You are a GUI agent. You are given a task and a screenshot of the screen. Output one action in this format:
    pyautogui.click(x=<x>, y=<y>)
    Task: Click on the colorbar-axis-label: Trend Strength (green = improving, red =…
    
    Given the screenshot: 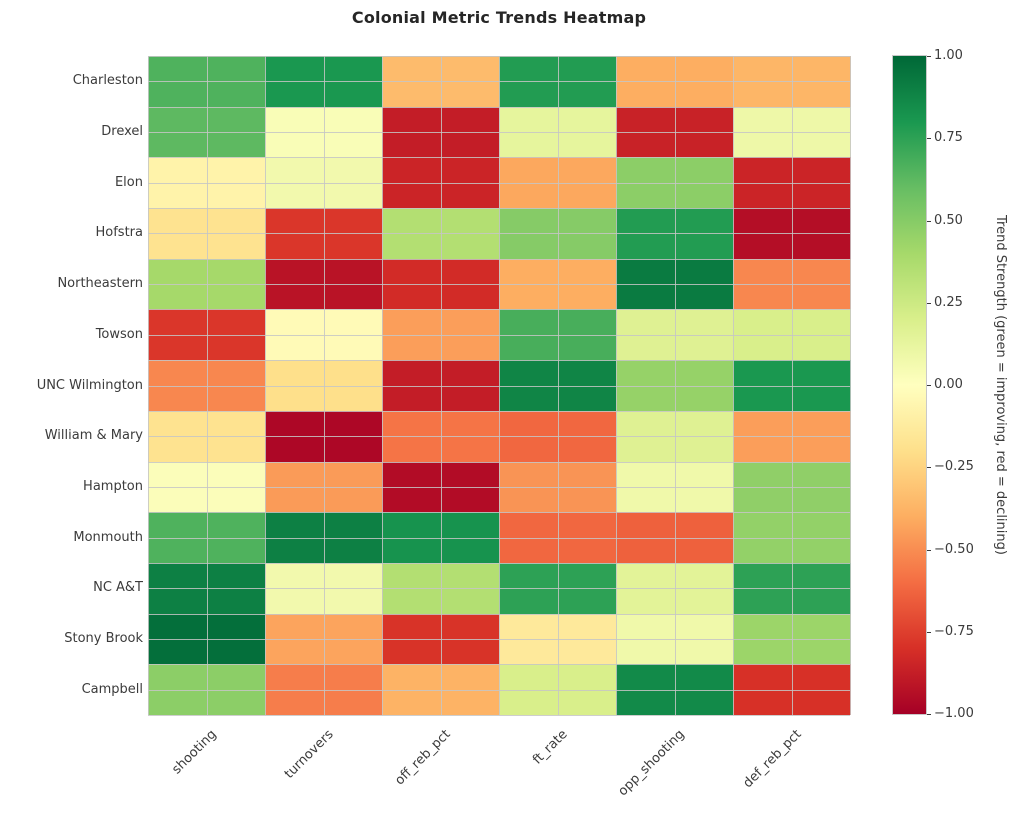 What is the action you would take?
    pyautogui.click(x=1000, y=385)
    